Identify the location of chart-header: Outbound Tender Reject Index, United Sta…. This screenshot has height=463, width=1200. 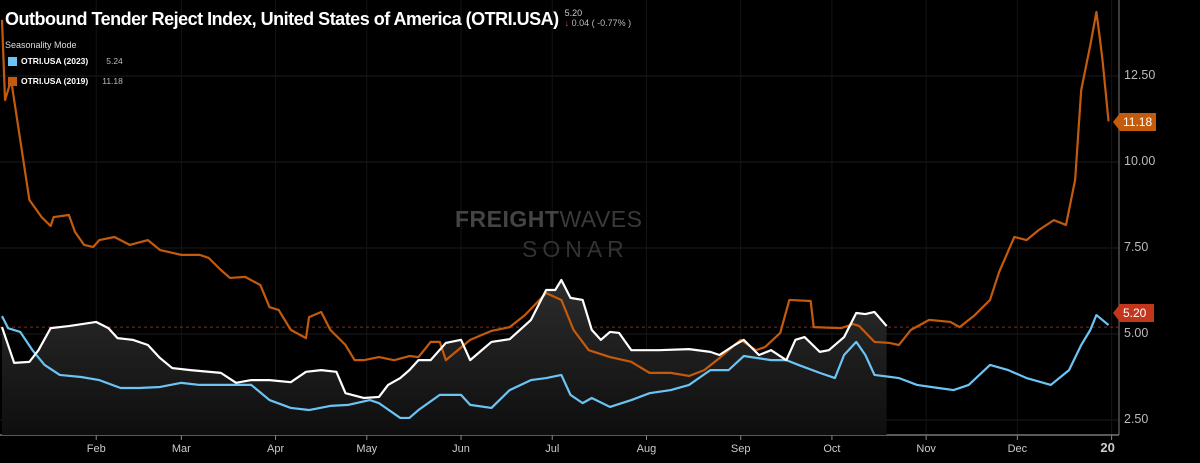
(318, 19).